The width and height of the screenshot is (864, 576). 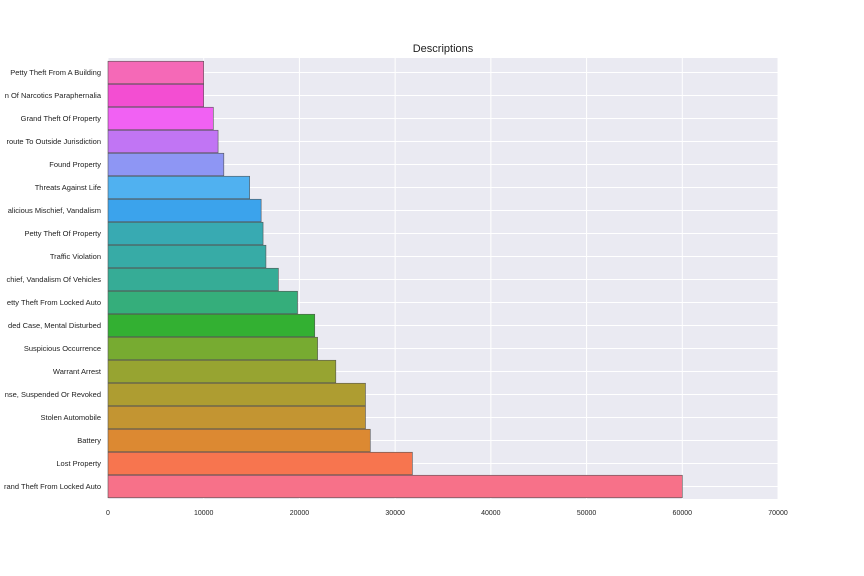 I want to click on y-category-label: Petty Theft Of Property, so click(x=62, y=233).